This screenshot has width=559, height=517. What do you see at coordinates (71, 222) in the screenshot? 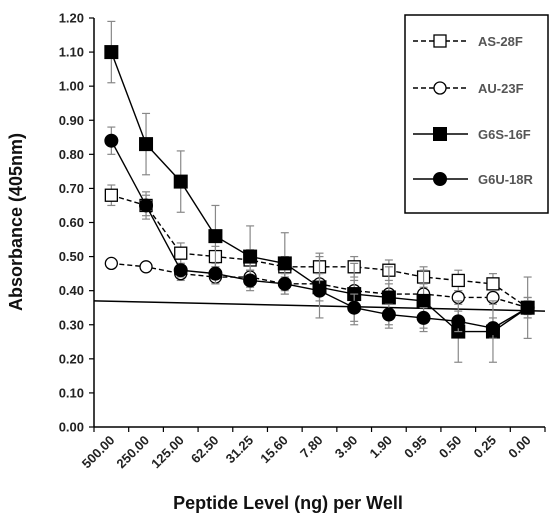
I see `y-tick-label: 0.60` at bounding box center [71, 222].